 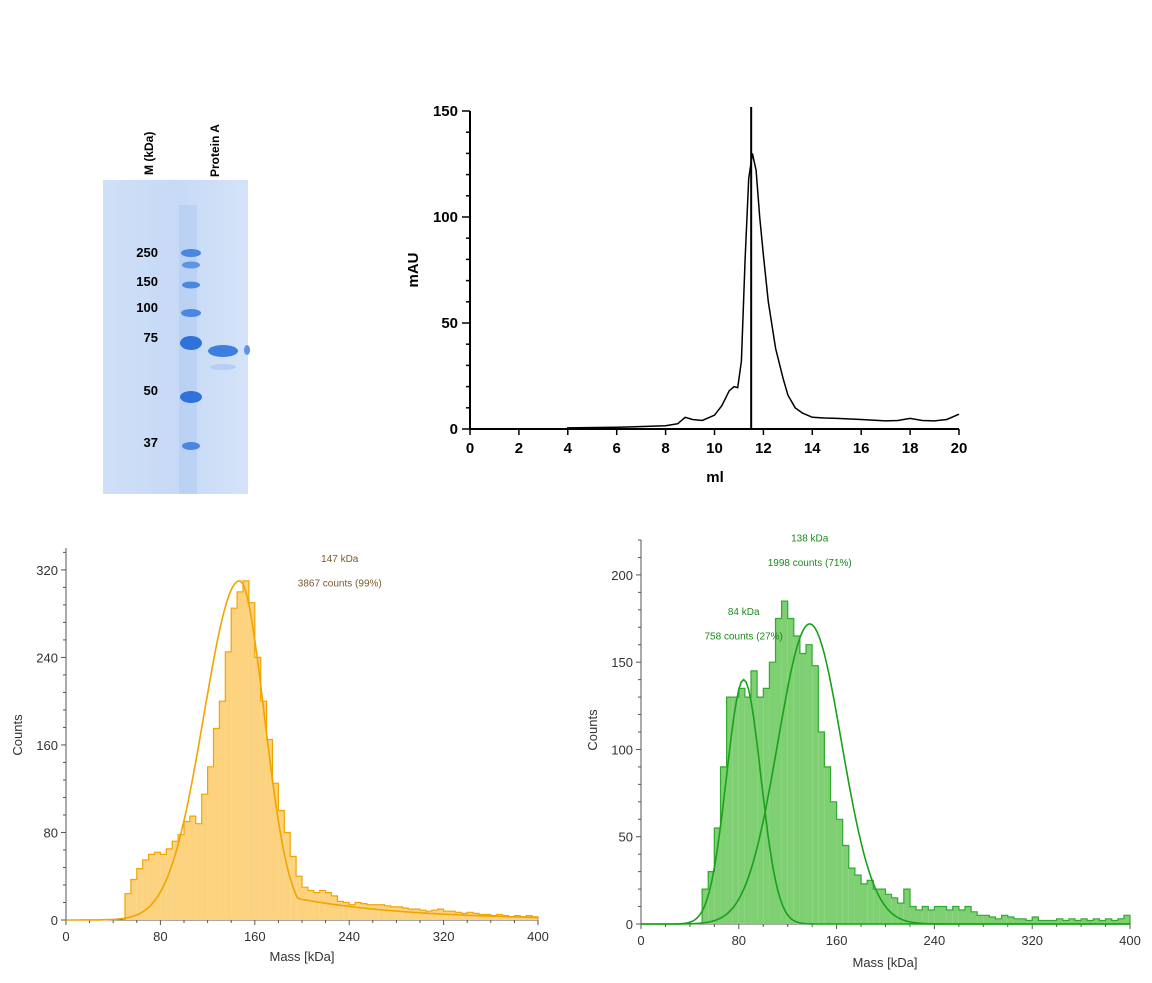 What do you see at coordinates (622, 749) in the screenshot?
I see `mp2-y-tick-label: 100` at bounding box center [622, 749].